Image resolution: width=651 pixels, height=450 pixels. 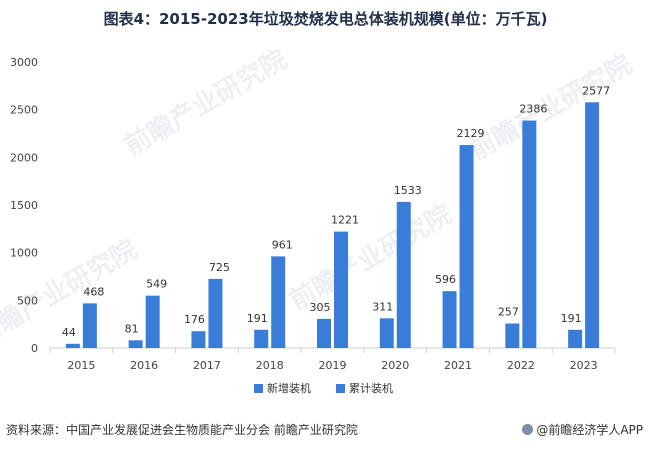 What do you see at coordinates (24, 157) in the screenshot?
I see `y-tick-label: 2000` at bounding box center [24, 157].